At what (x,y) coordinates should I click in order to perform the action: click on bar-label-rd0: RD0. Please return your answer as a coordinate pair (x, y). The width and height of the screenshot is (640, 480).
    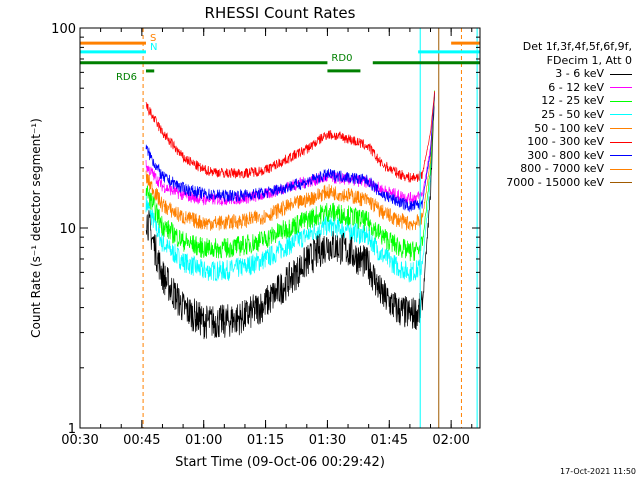
    Looking at the image, I should click on (341, 58).